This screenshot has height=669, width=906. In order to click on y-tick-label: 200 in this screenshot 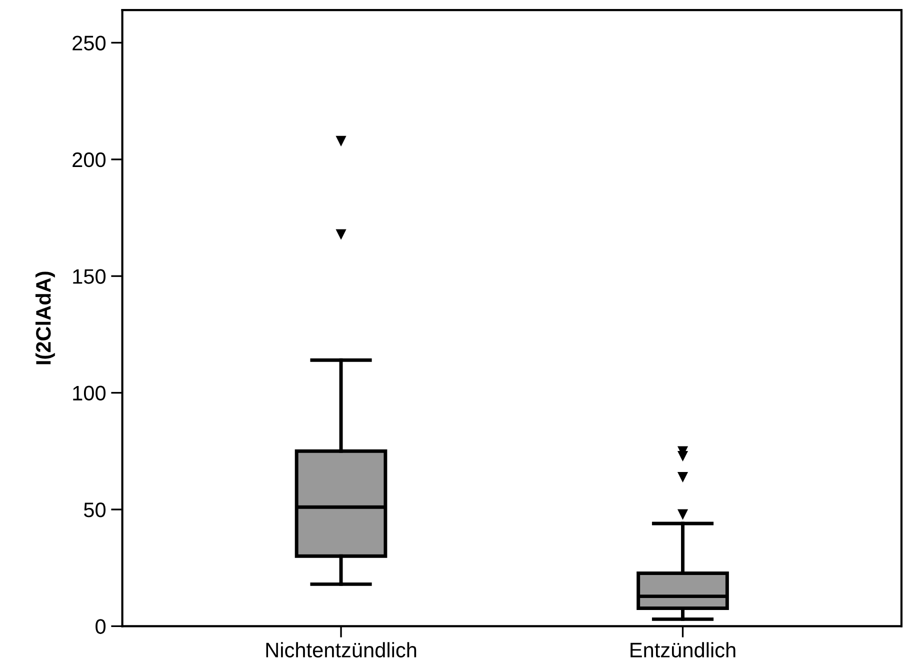, I will do `click(89, 160)`.